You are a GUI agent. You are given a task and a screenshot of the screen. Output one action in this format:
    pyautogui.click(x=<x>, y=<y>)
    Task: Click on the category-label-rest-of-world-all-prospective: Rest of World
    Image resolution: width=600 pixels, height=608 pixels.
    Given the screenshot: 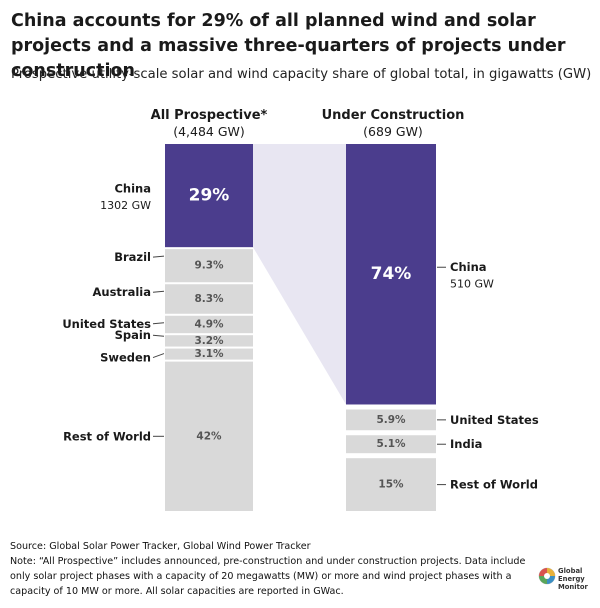 What is the action you would take?
    pyautogui.click(x=107, y=436)
    